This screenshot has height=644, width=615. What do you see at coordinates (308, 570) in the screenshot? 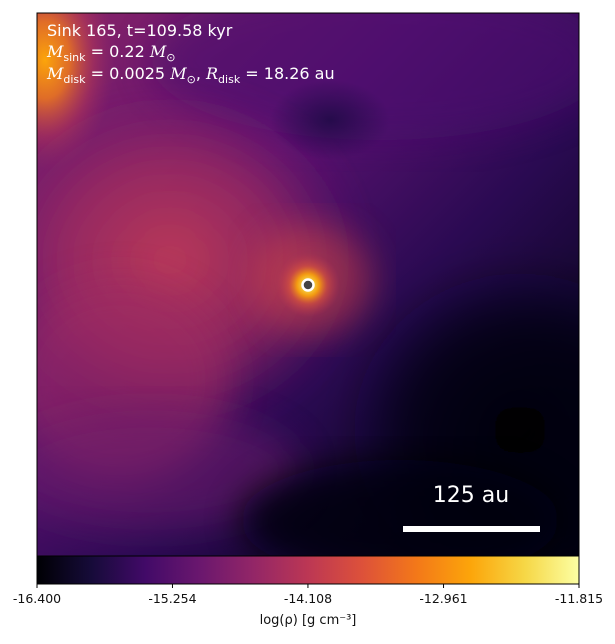
I see `colorbar` at bounding box center [308, 570].